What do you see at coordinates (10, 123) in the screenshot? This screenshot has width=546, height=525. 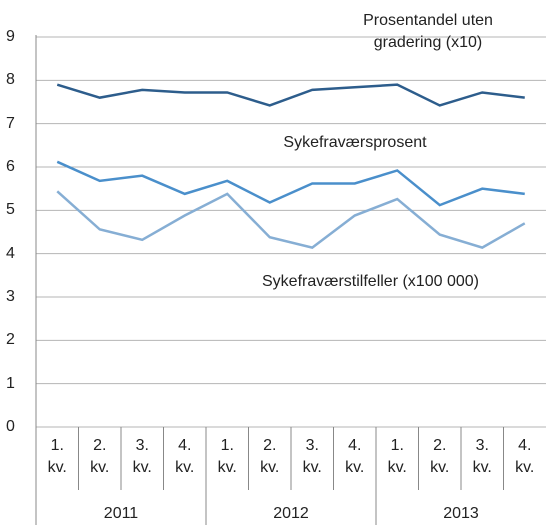 I see `y-tick-label: 7` at bounding box center [10, 123].